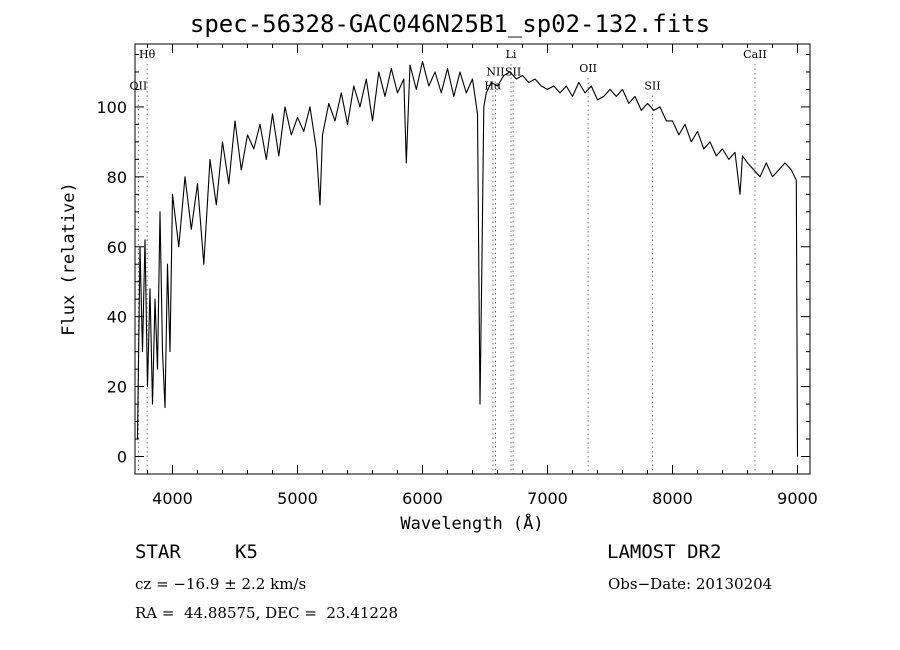 This screenshot has height=650, width=900. I want to click on y-tick-label: 40, so click(117, 317).